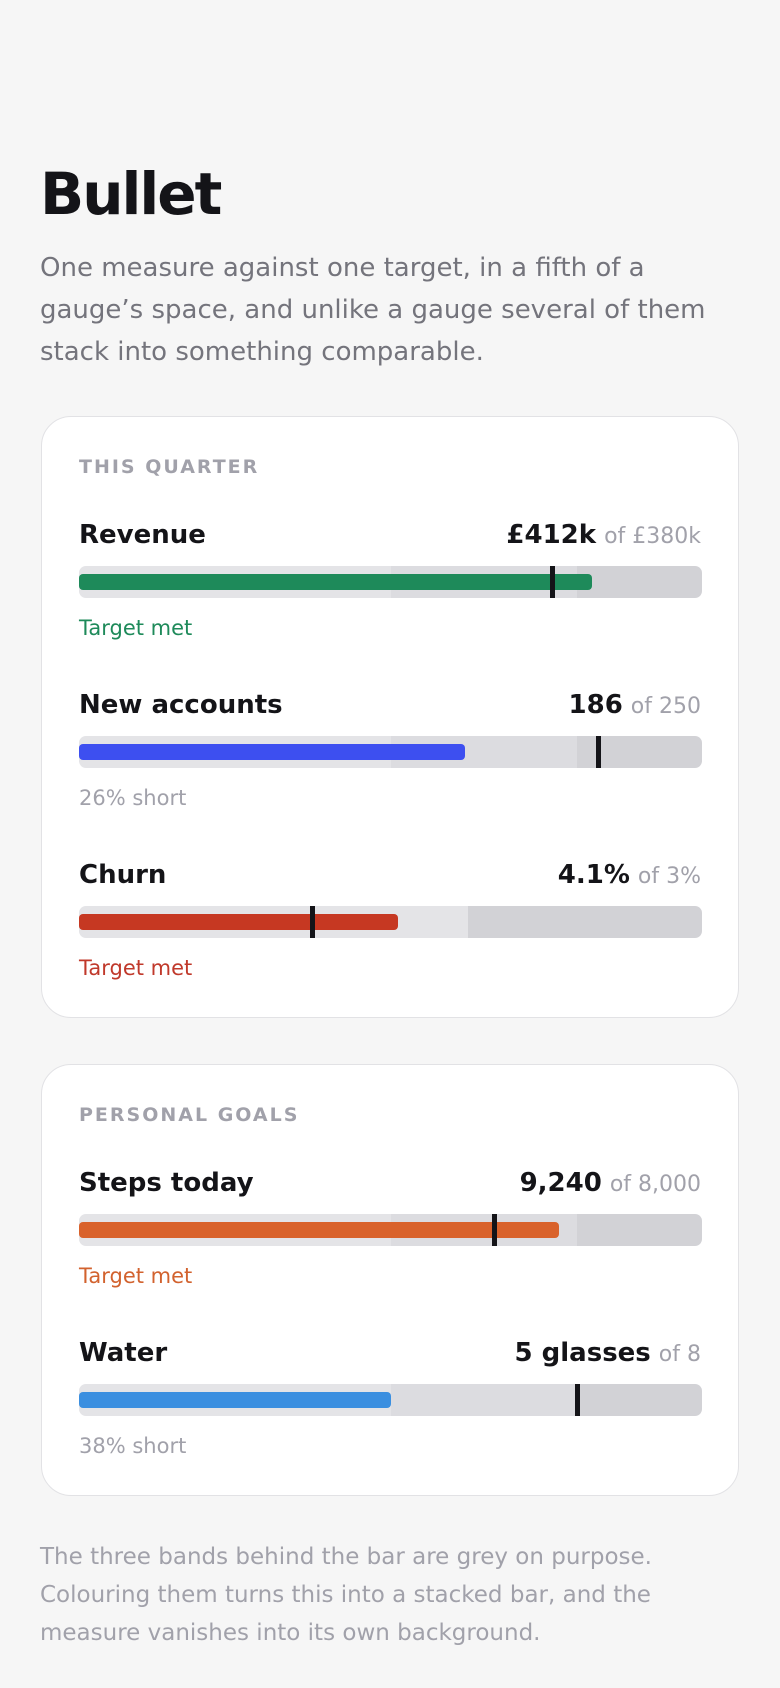  I want to click on value-label: 4.1%, so click(593, 875).